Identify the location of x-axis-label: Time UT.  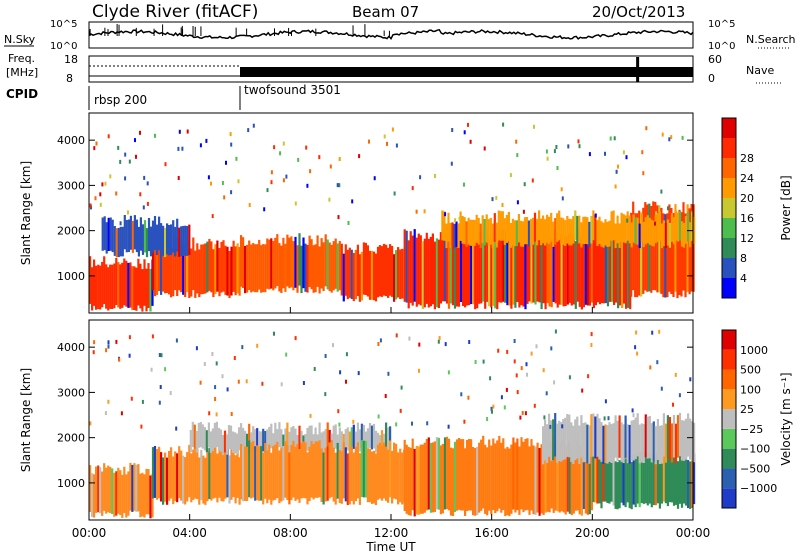
(390, 547).